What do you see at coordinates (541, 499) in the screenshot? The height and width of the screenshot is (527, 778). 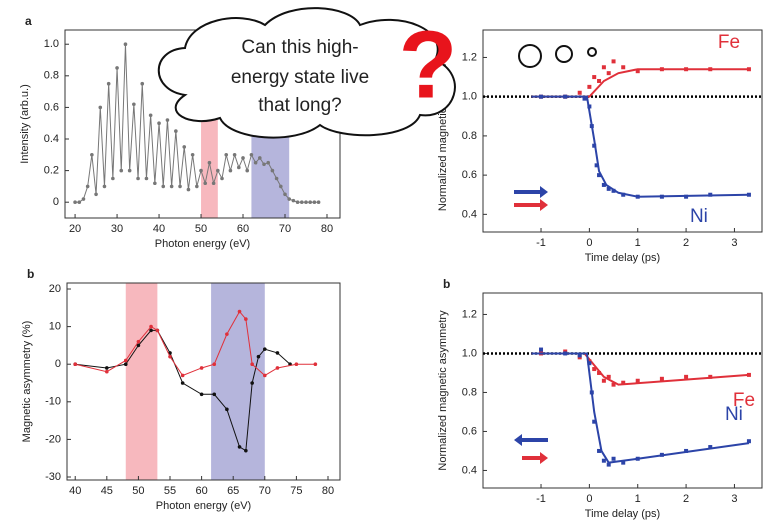 I see `x-tick-label: -1` at bounding box center [541, 499].